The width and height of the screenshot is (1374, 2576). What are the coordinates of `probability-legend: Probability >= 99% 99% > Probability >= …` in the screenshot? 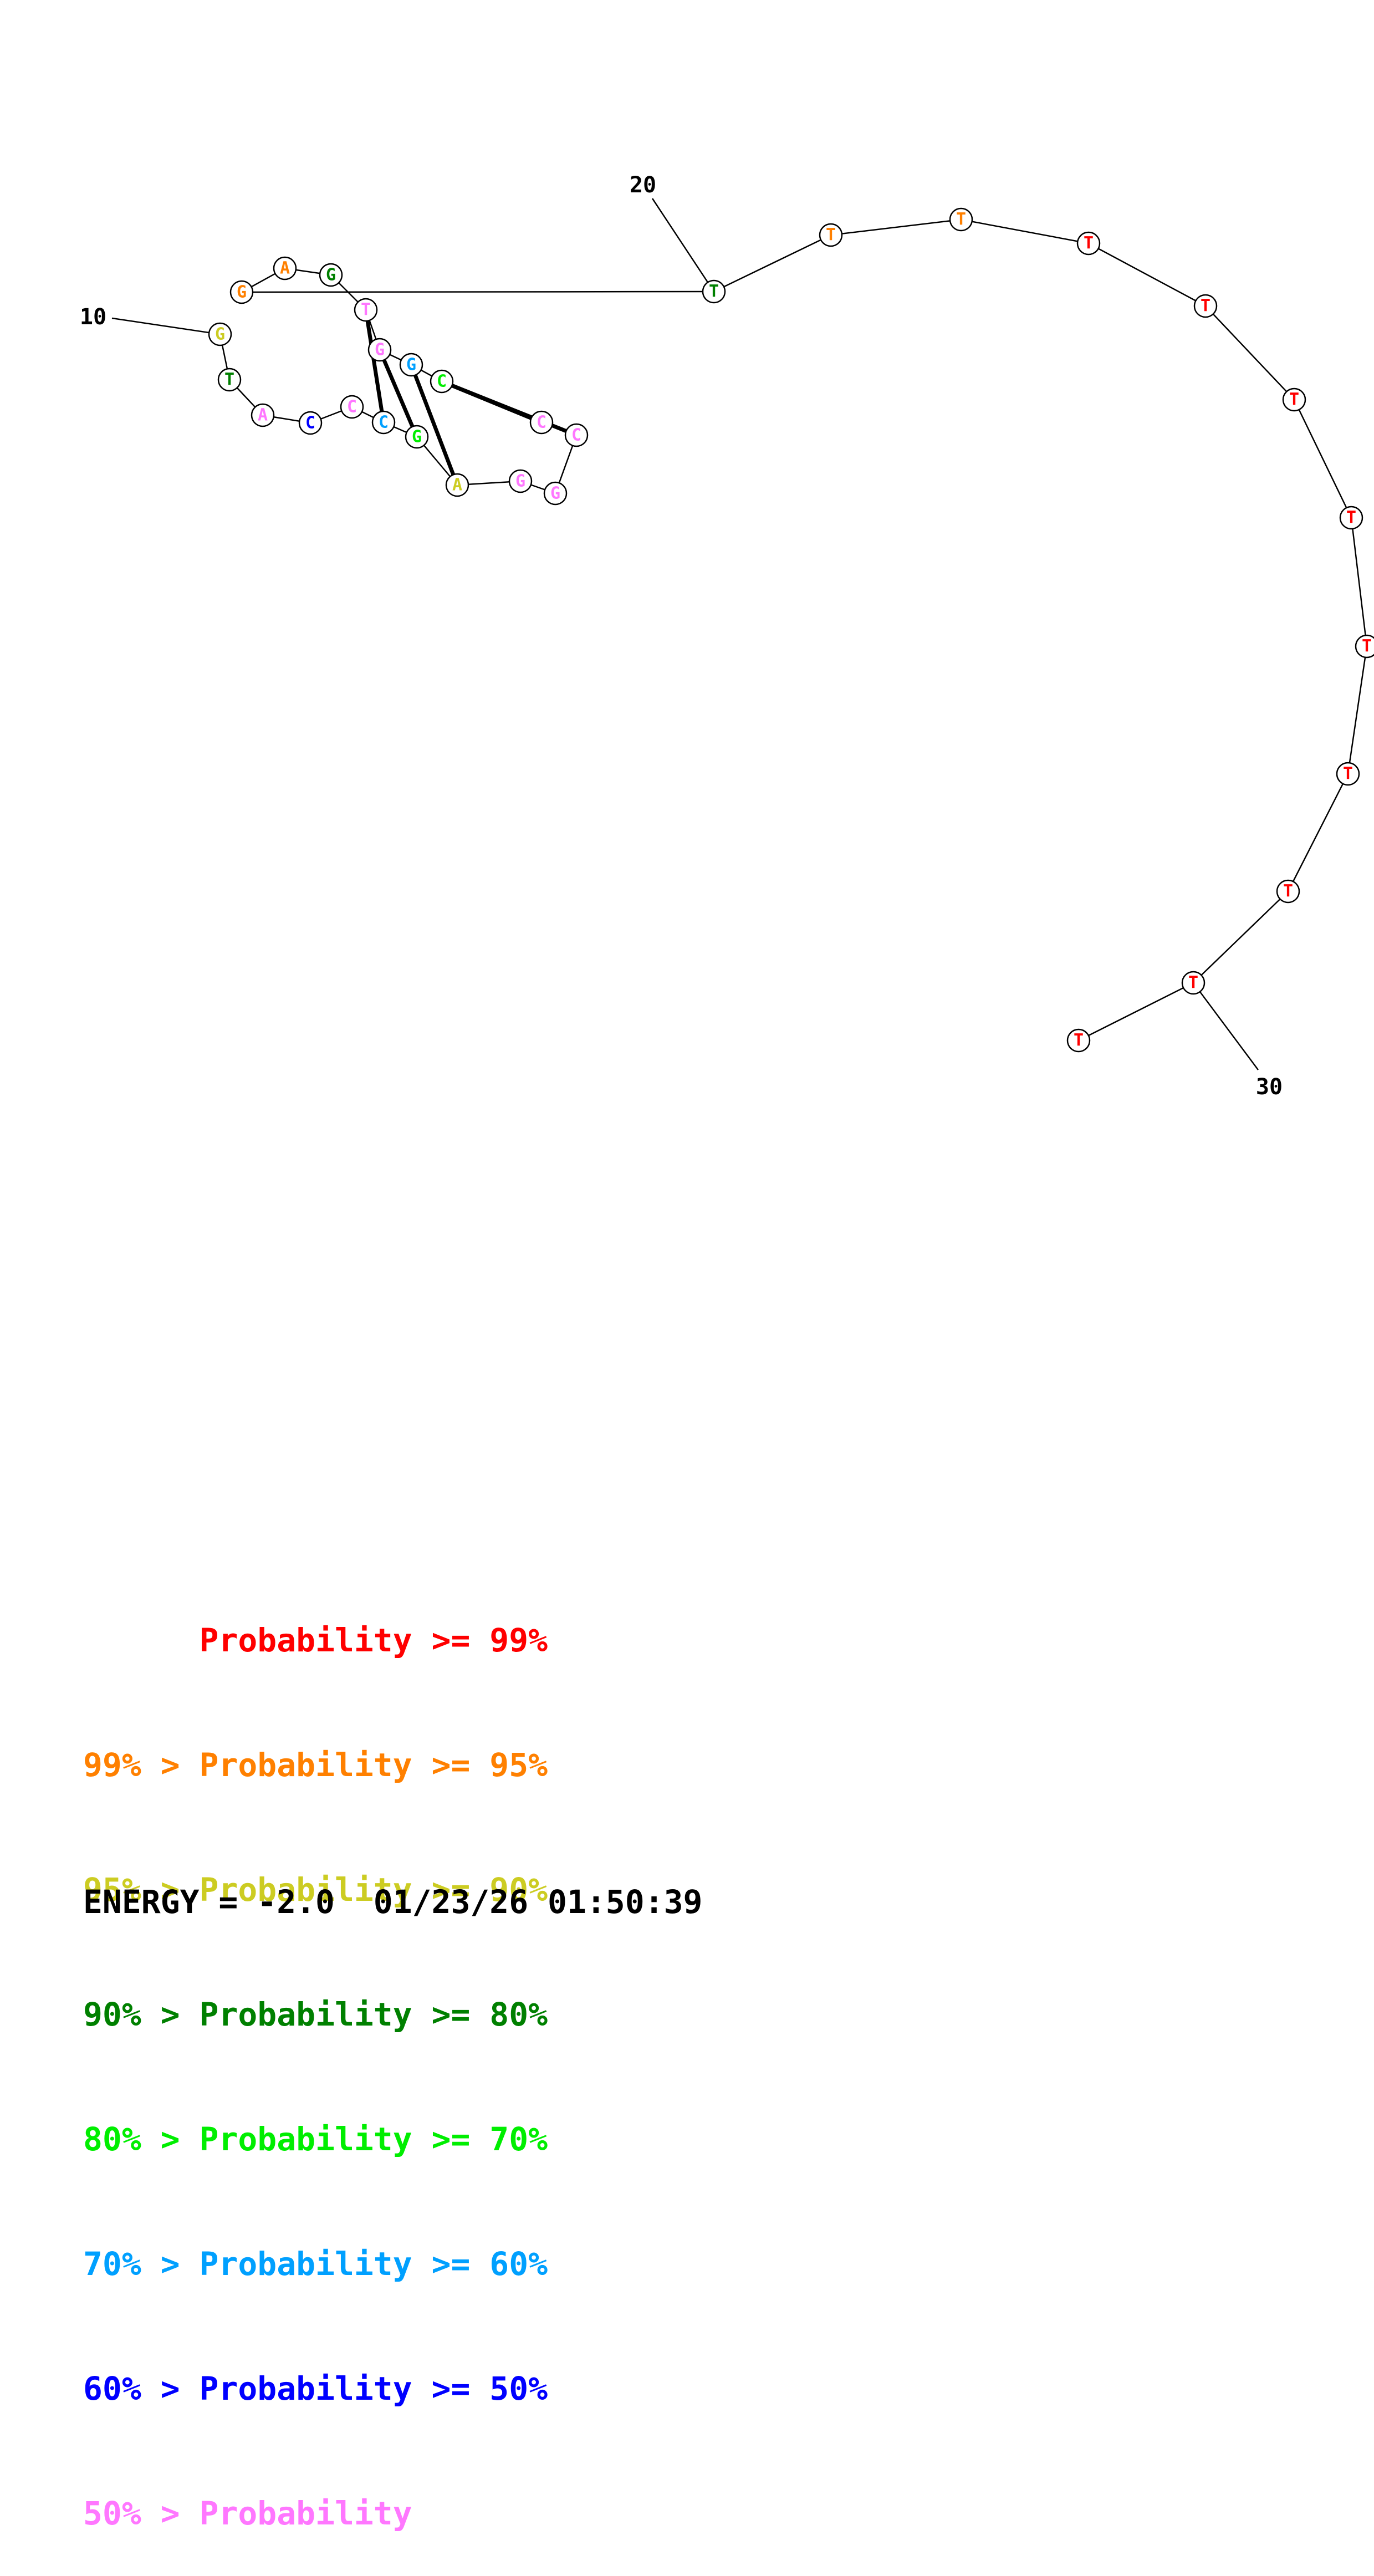 It's located at (315, 2056).